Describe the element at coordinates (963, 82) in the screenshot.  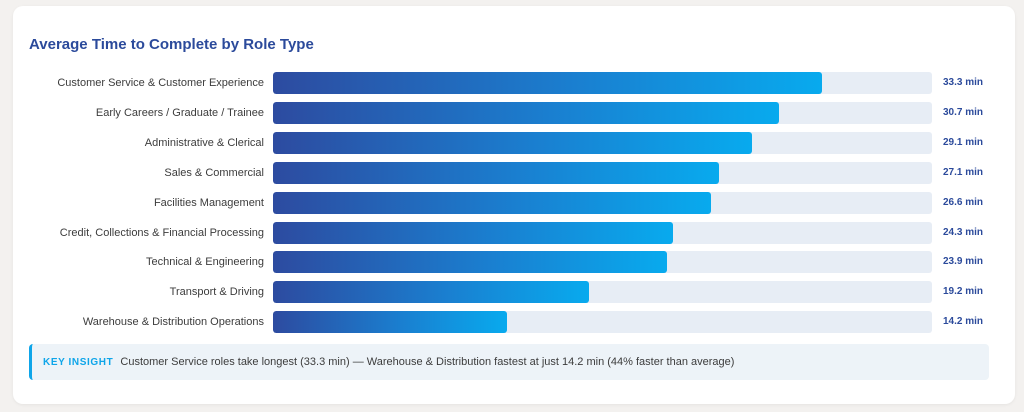
I see `value-label: 33.3 min` at that location.